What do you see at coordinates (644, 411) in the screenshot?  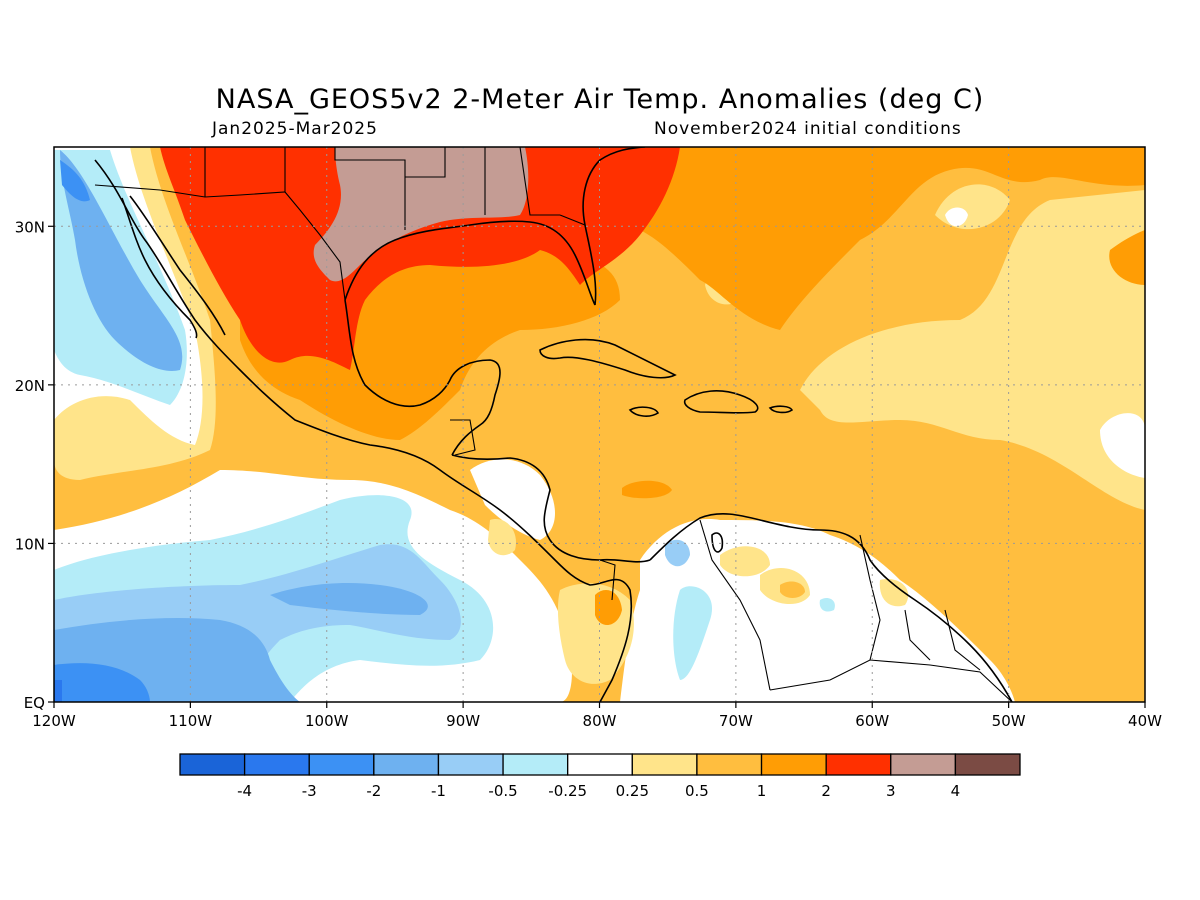 I see `coast-jamaica` at bounding box center [644, 411].